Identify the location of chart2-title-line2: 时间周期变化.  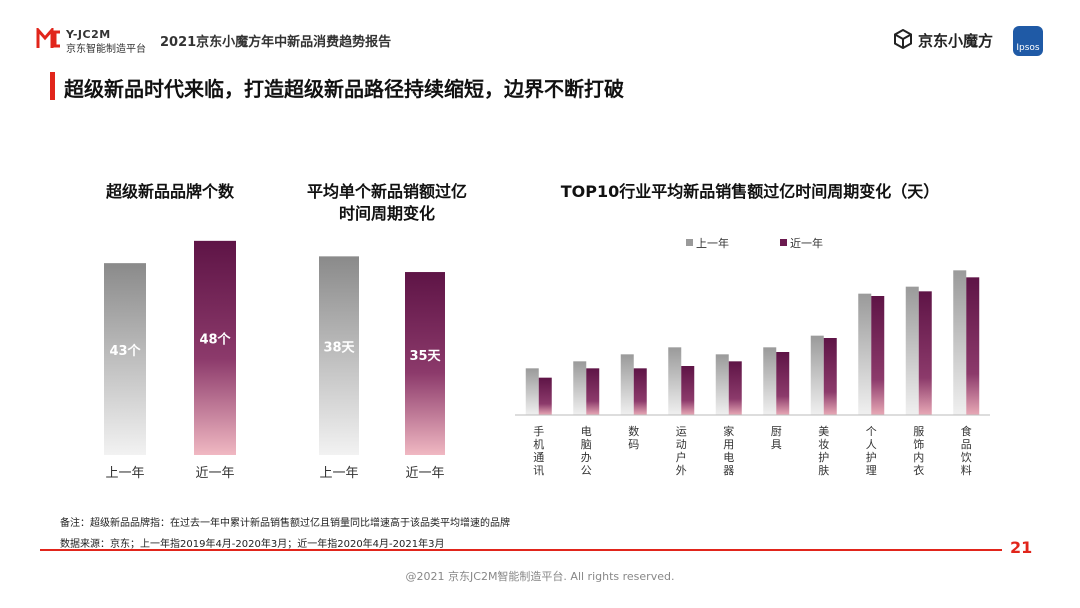
(386, 213).